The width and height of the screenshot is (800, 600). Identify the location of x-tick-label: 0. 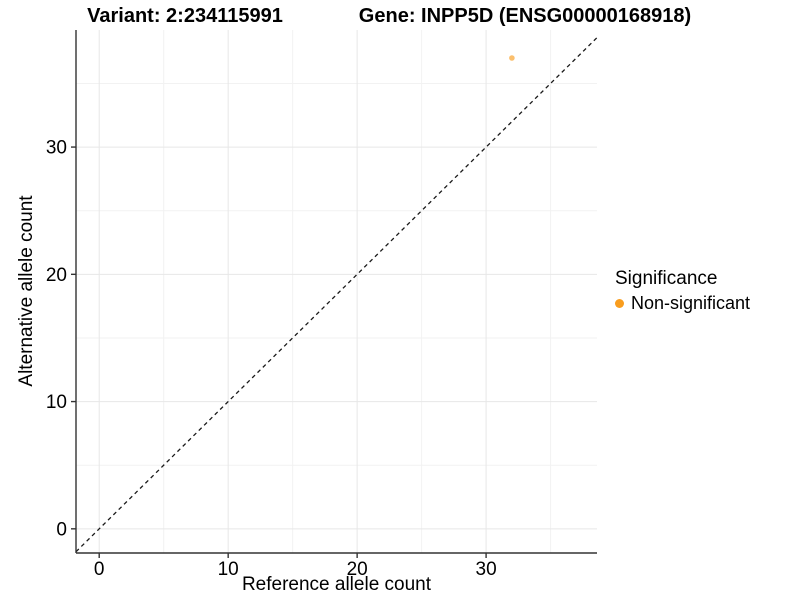
(99, 569).